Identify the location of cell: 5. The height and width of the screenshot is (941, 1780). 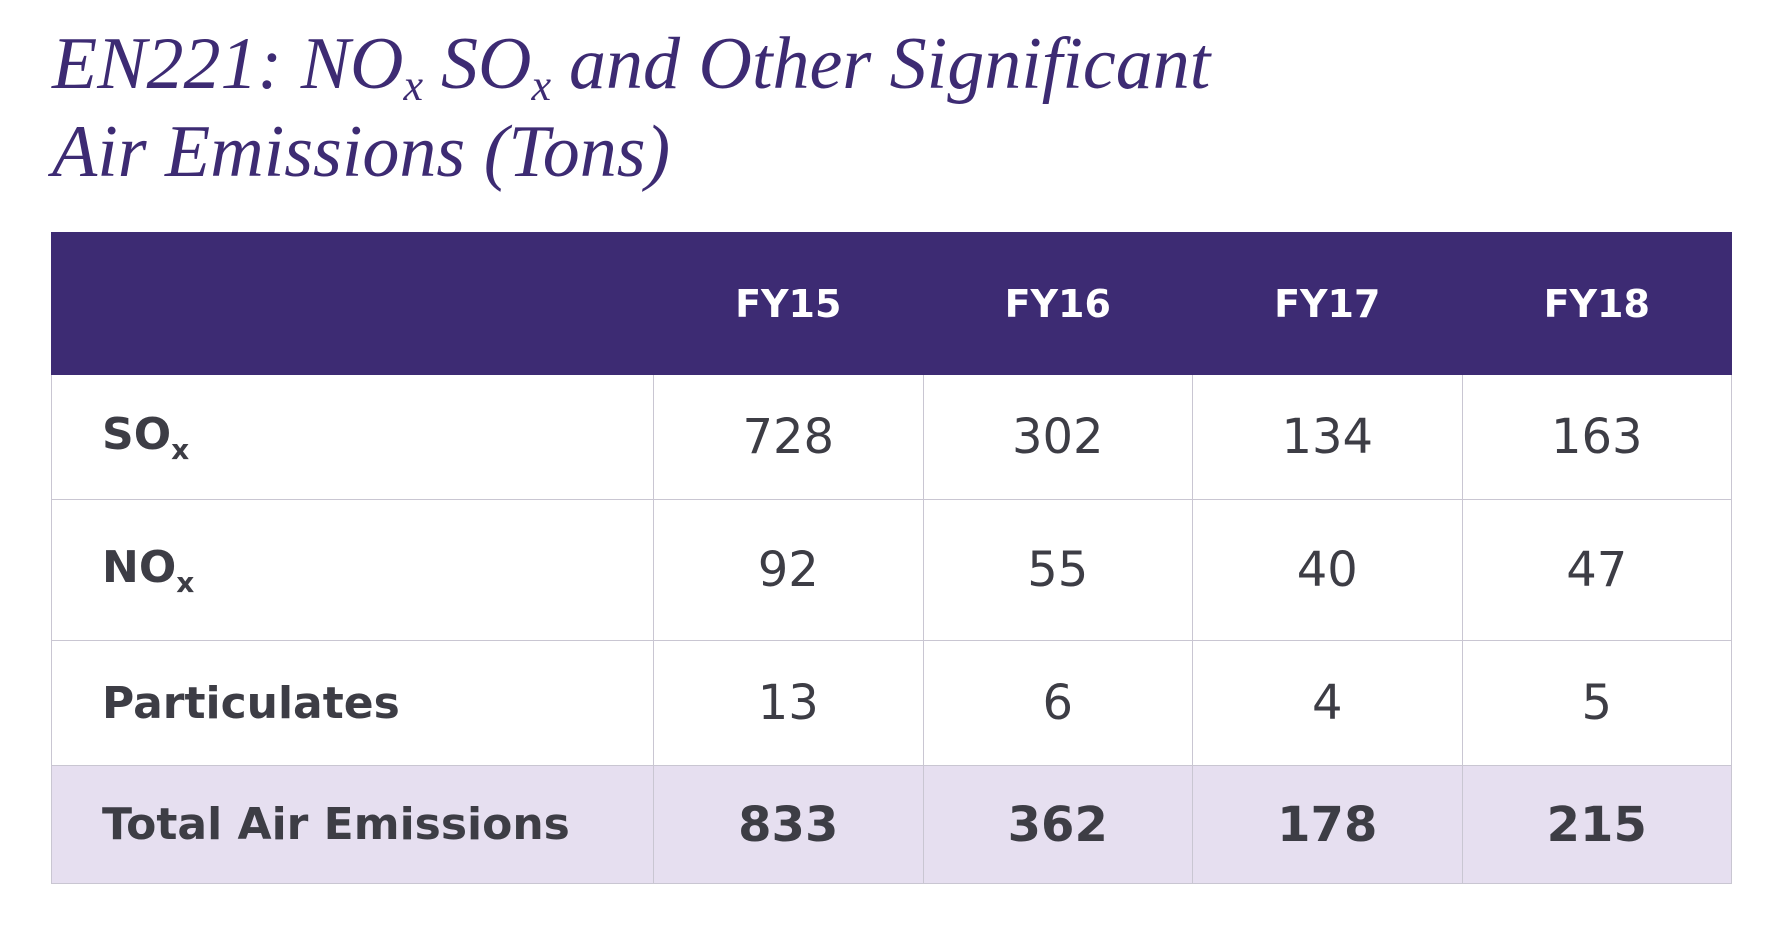
(1596, 703).